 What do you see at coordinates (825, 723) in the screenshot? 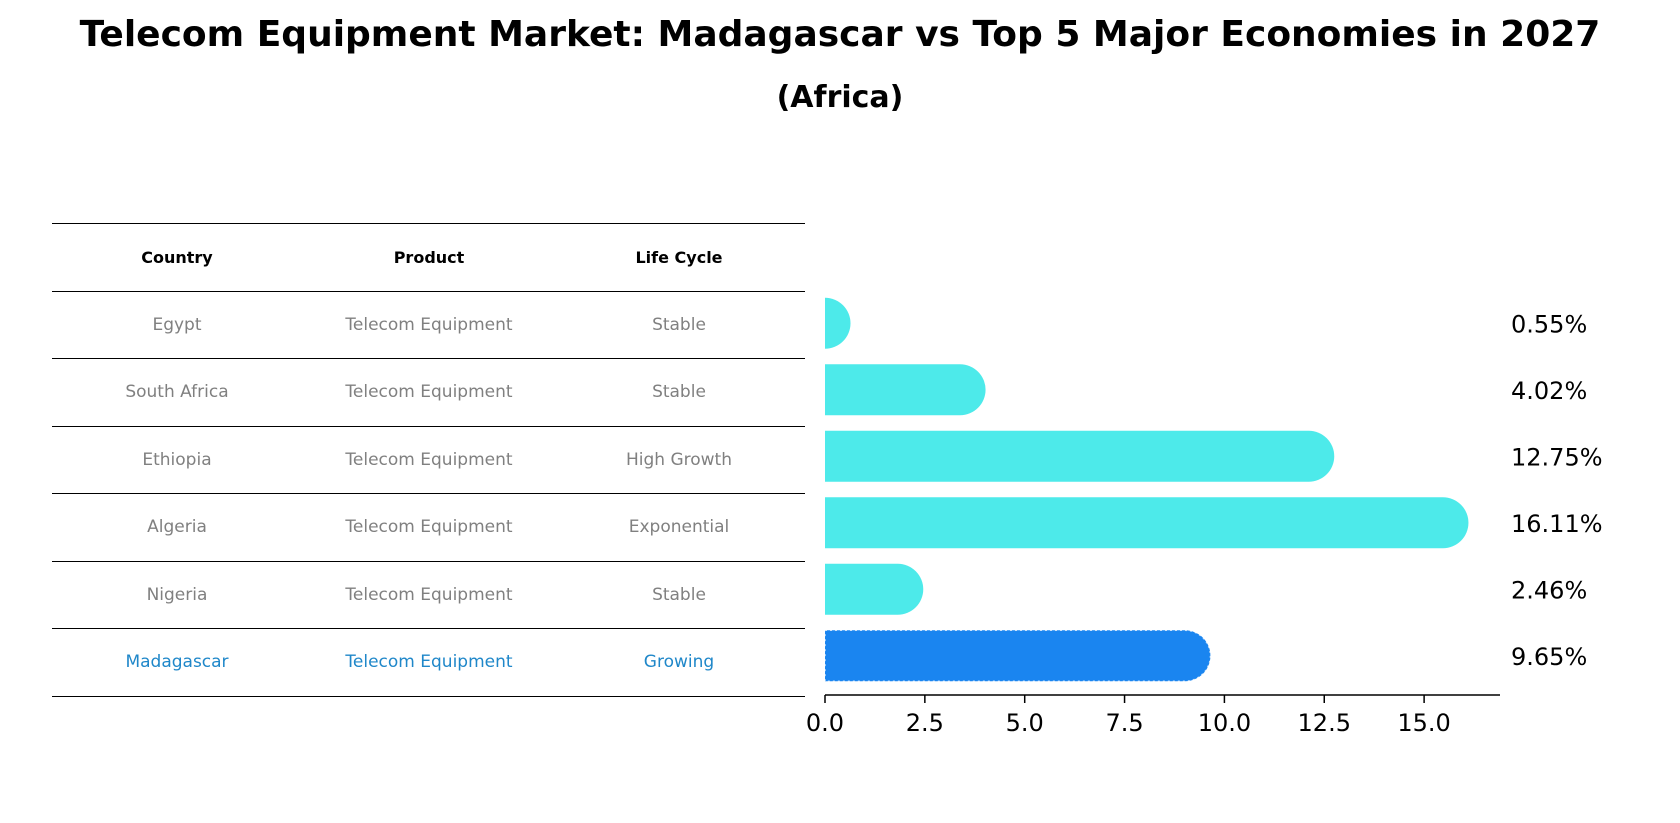
I see `x-tick-label: 0.0` at bounding box center [825, 723].